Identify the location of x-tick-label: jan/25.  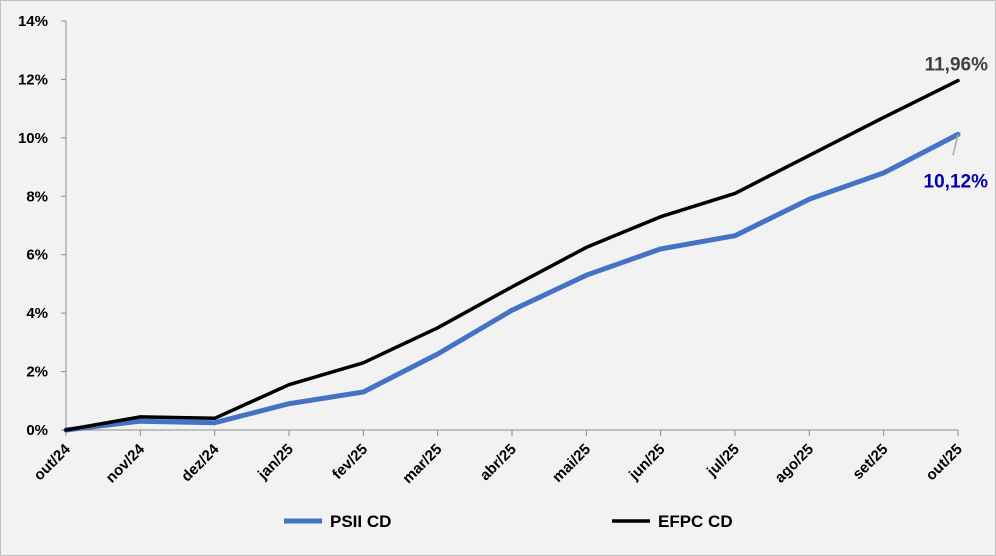
(275, 462).